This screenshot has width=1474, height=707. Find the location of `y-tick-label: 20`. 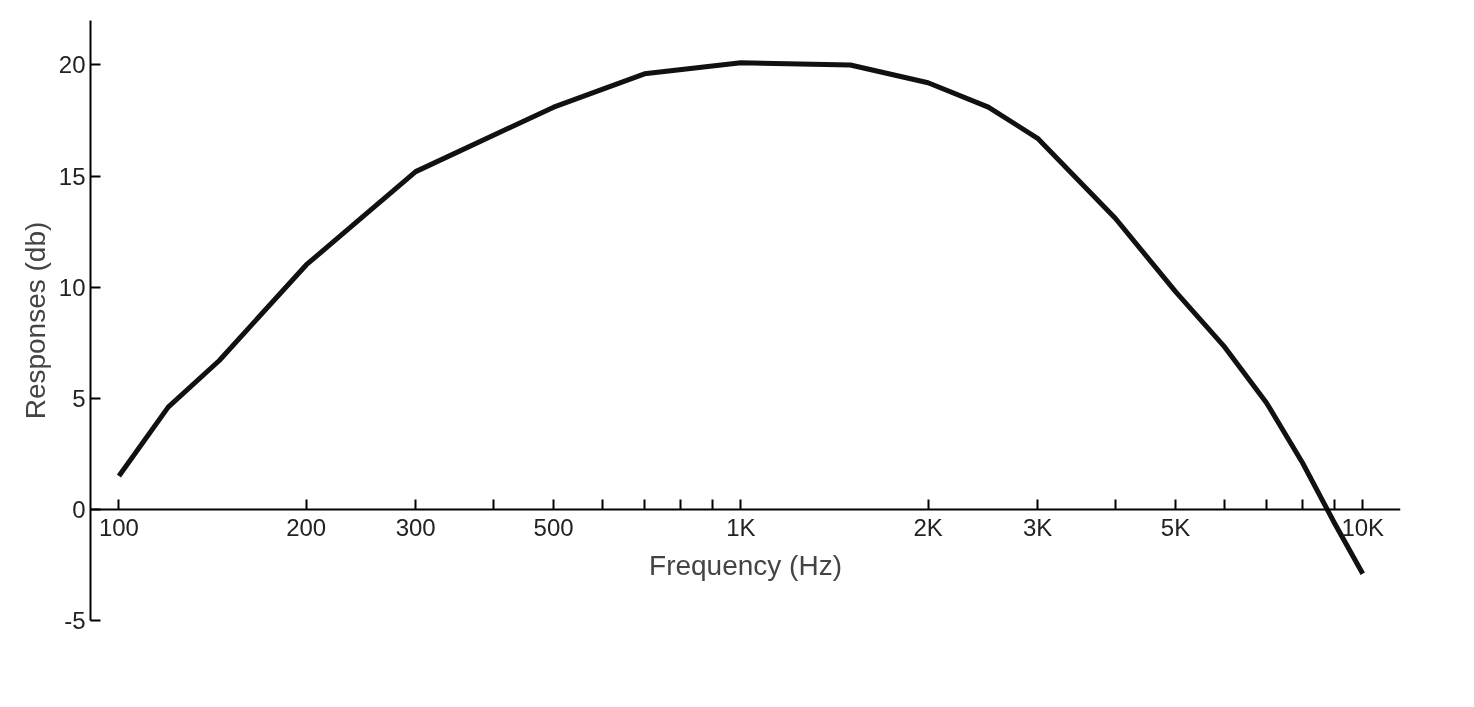

y-tick-label: 20 is located at coordinates (72, 65).